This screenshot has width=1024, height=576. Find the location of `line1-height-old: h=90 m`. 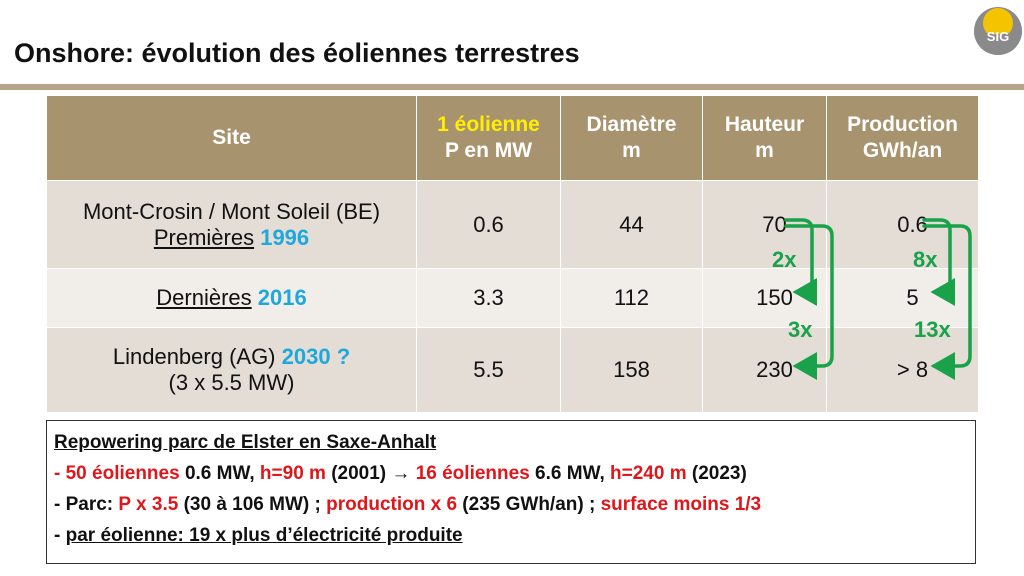

line1-height-old: h=90 m is located at coordinates (292, 473).